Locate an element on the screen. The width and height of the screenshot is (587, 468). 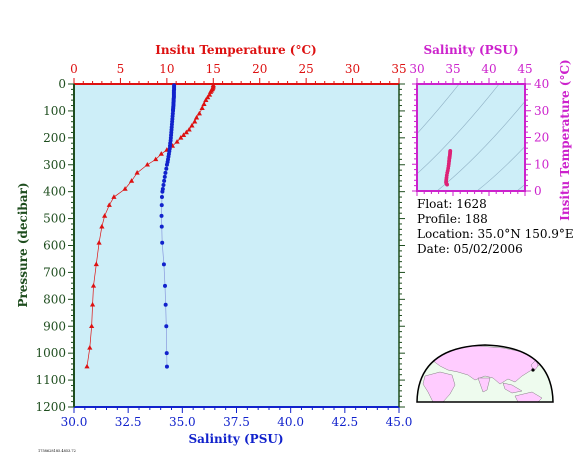
salinity-tick-label: 32.5 is located at coordinates (128, 422).